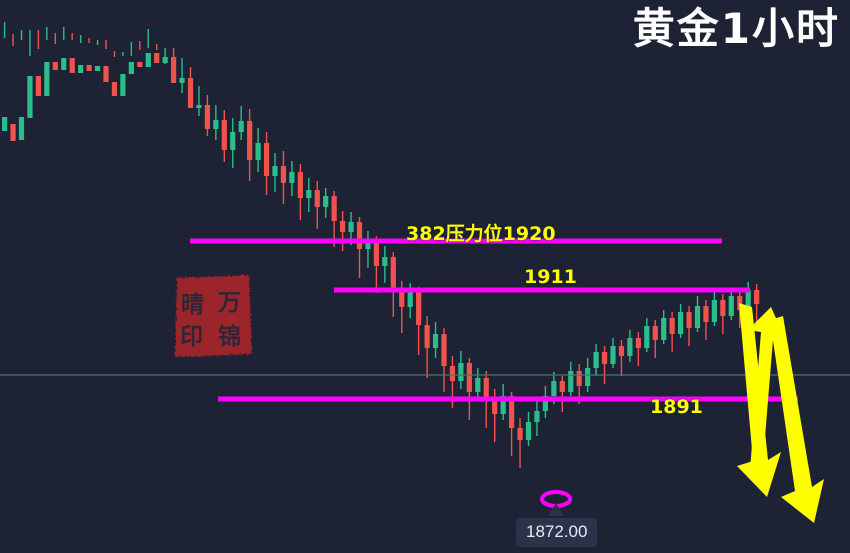  Describe the element at coordinates (676, 407) in the screenshot. I see `level-label-1891: 1891` at that location.